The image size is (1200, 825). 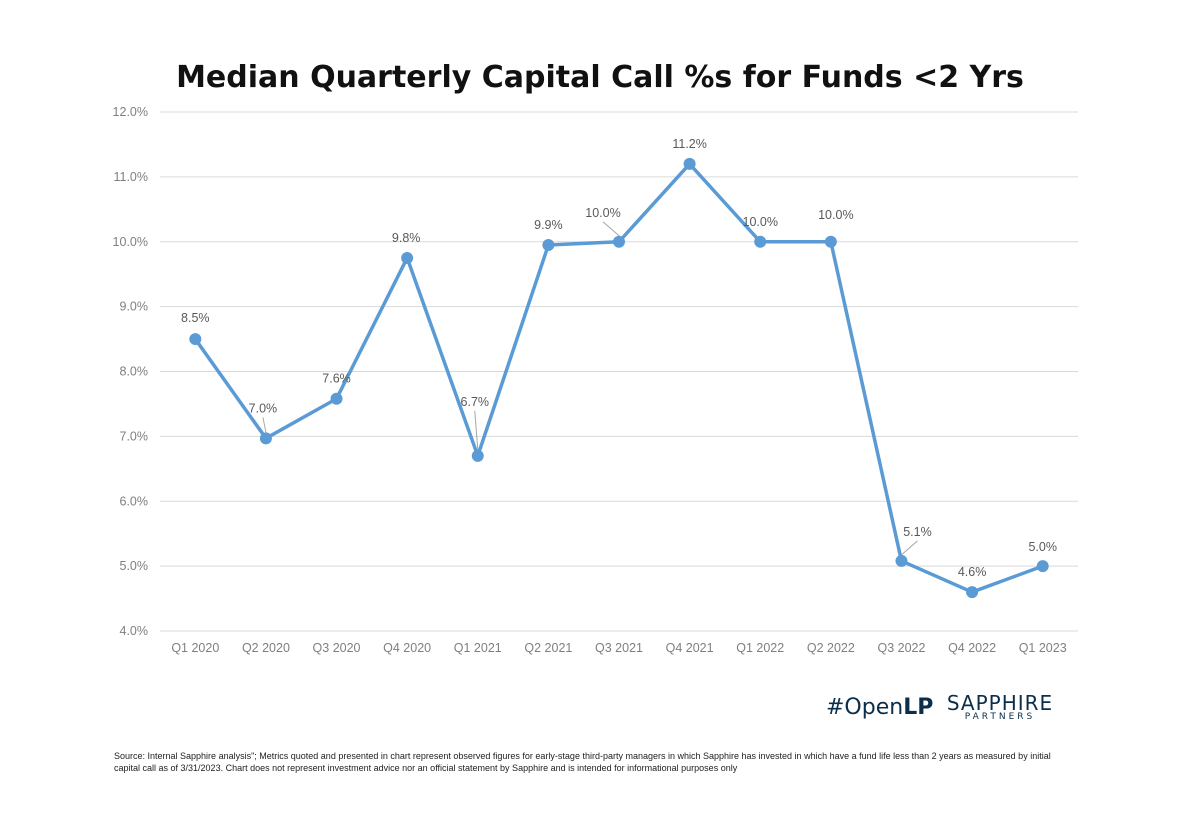 I want to click on x-tick-label: Q3 2022, so click(x=901, y=648).